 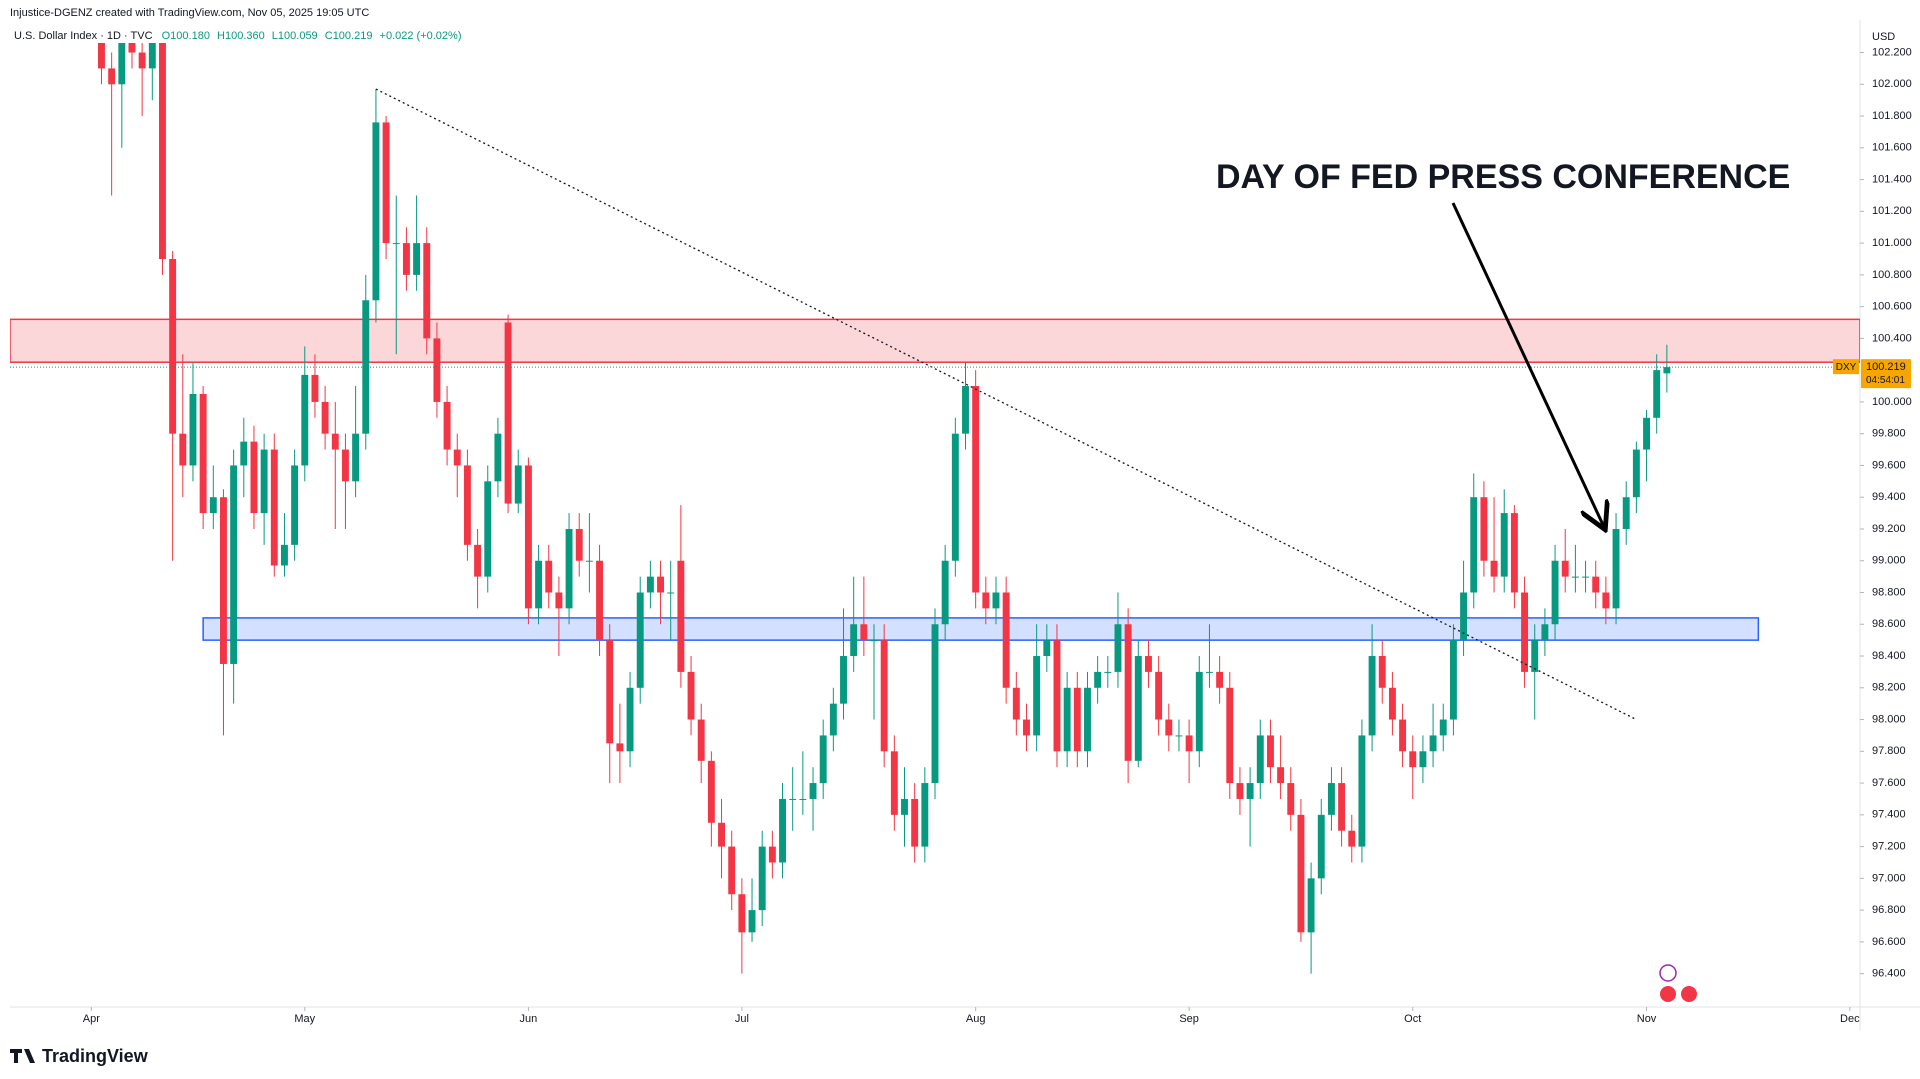 What do you see at coordinates (1889, 497) in the screenshot?
I see `y-tick-label: 99.400` at bounding box center [1889, 497].